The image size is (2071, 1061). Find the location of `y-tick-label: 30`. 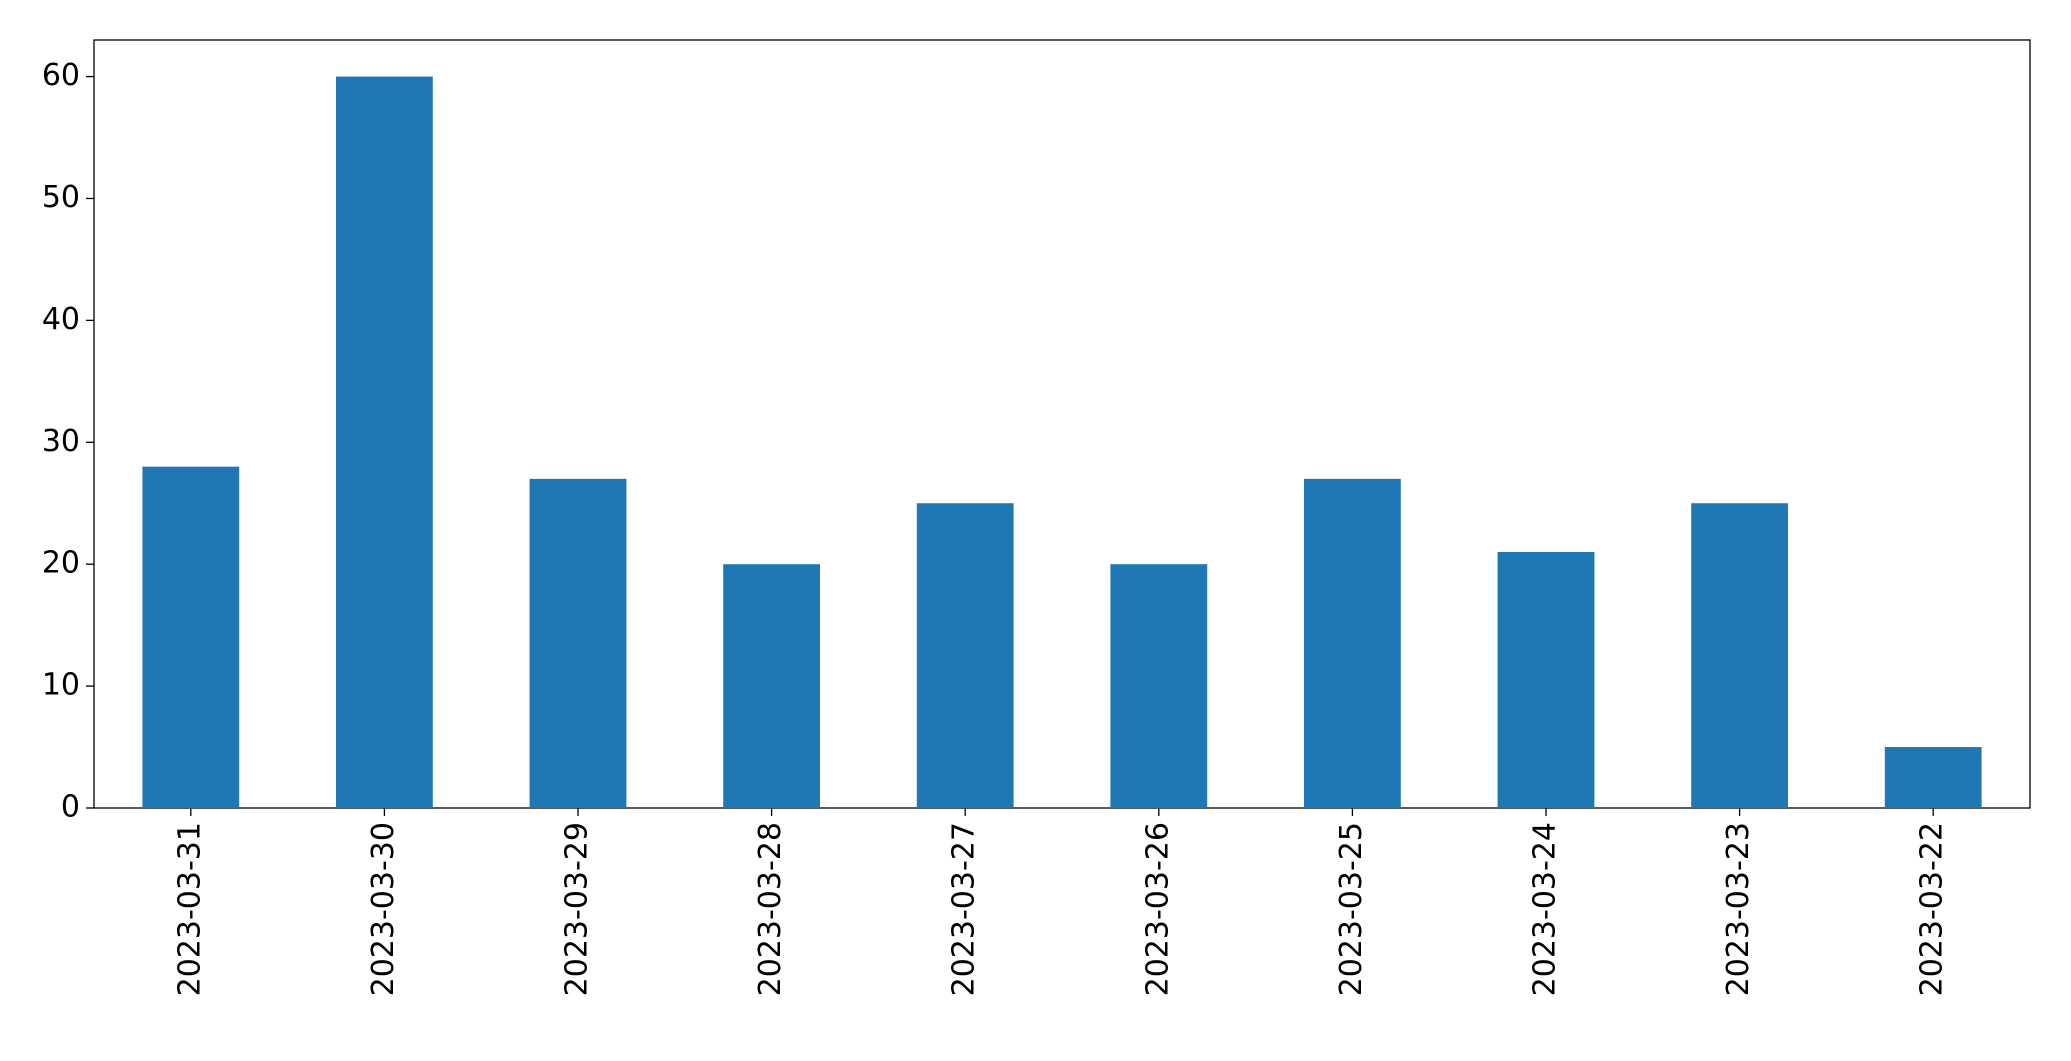

y-tick-label: 30 is located at coordinates (61, 441).